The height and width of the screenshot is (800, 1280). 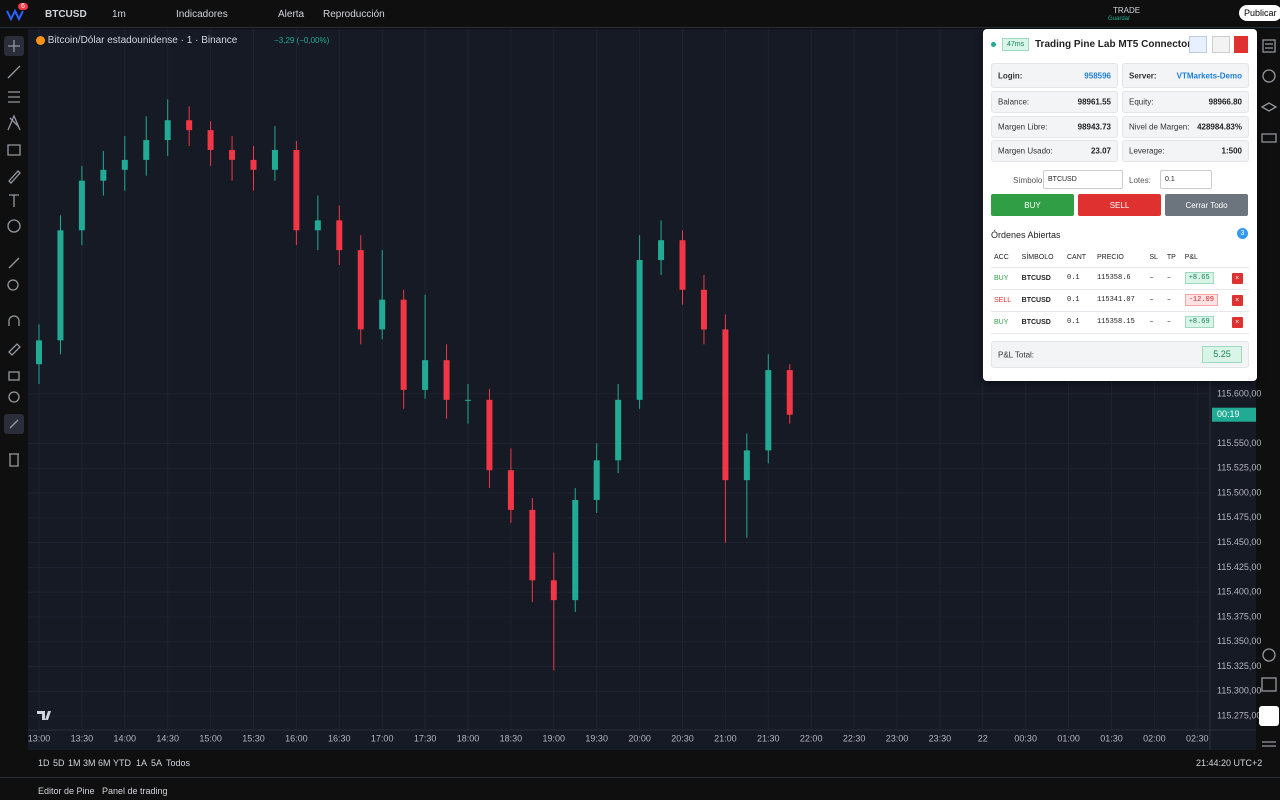 I want to click on y-tick-label: 115.400,00, so click(x=1239, y=592).